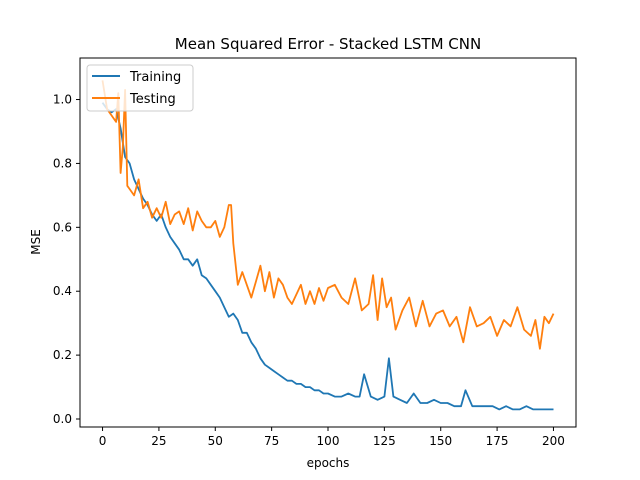  I want to click on legend-label-testing: Testing, so click(152, 99).